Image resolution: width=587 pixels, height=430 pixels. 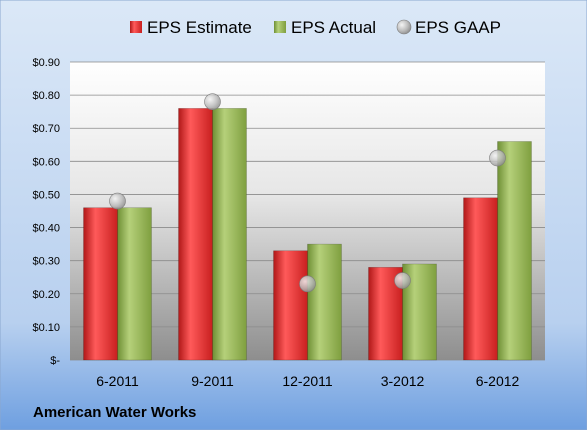 I want to click on y-tick-label: $-, so click(x=55, y=361).